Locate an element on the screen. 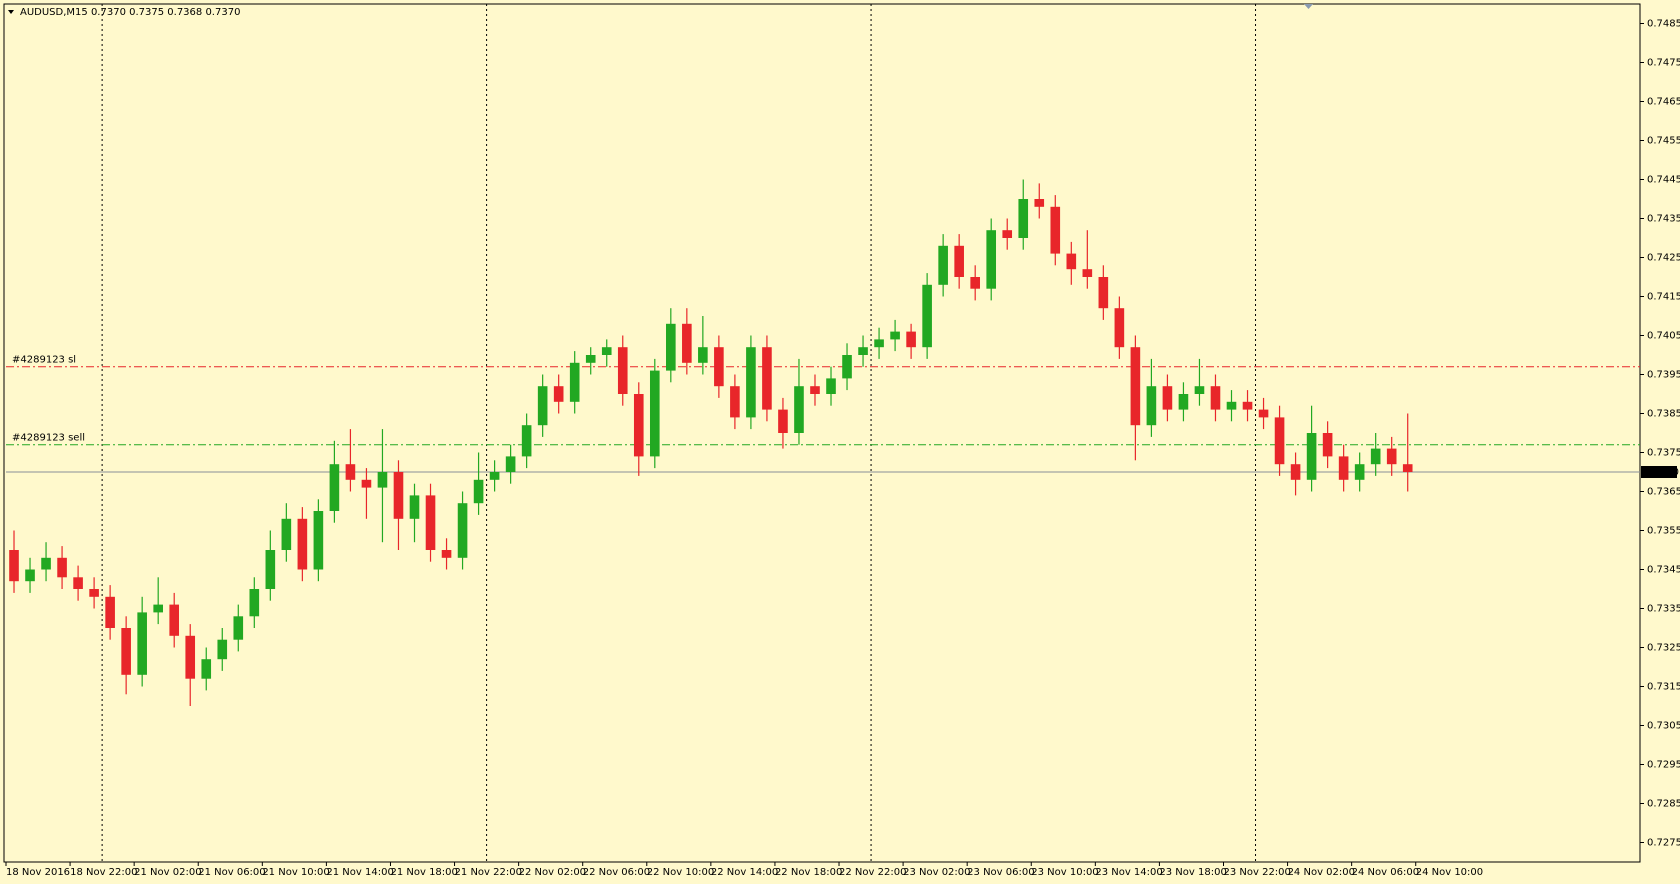 The width and height of the screenshot is (1680, 884). x-tick-label: 18 Nov 2016 is located at coordinates (38, 872).